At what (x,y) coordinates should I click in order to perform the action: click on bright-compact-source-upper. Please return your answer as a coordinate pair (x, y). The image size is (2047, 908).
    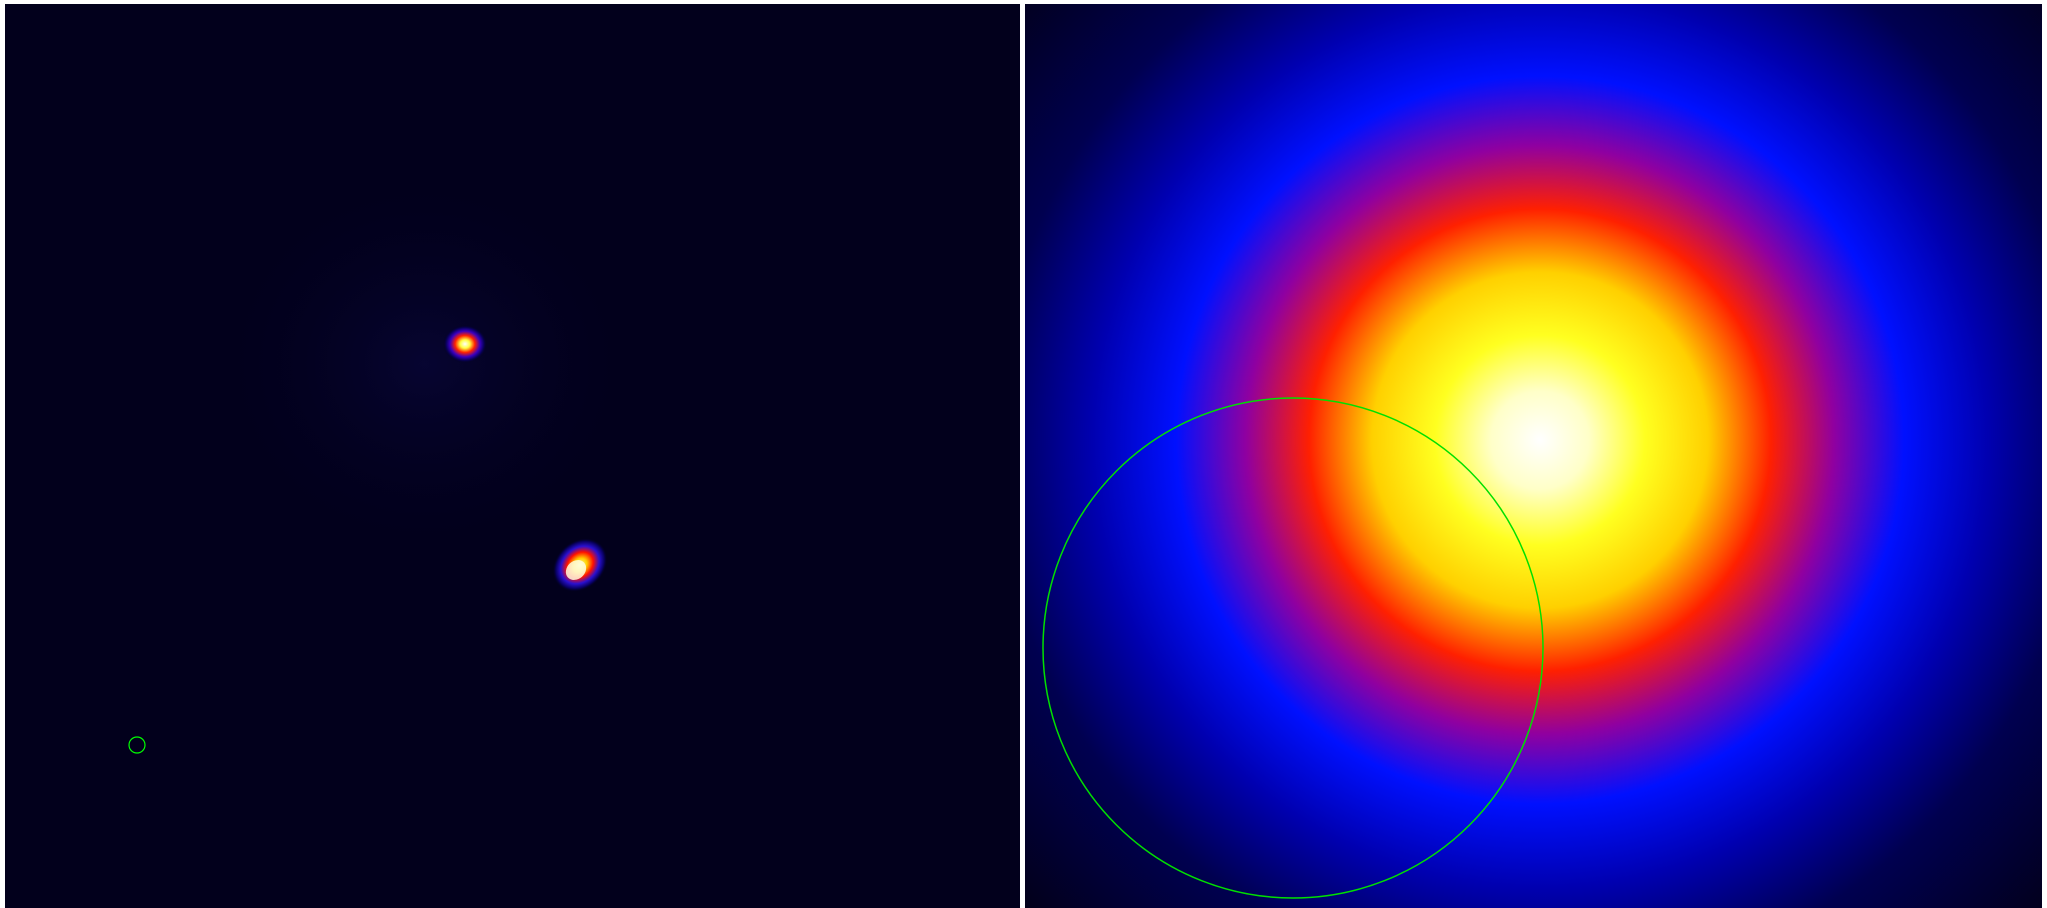
    Looking at the image, I should click on (465, 344).